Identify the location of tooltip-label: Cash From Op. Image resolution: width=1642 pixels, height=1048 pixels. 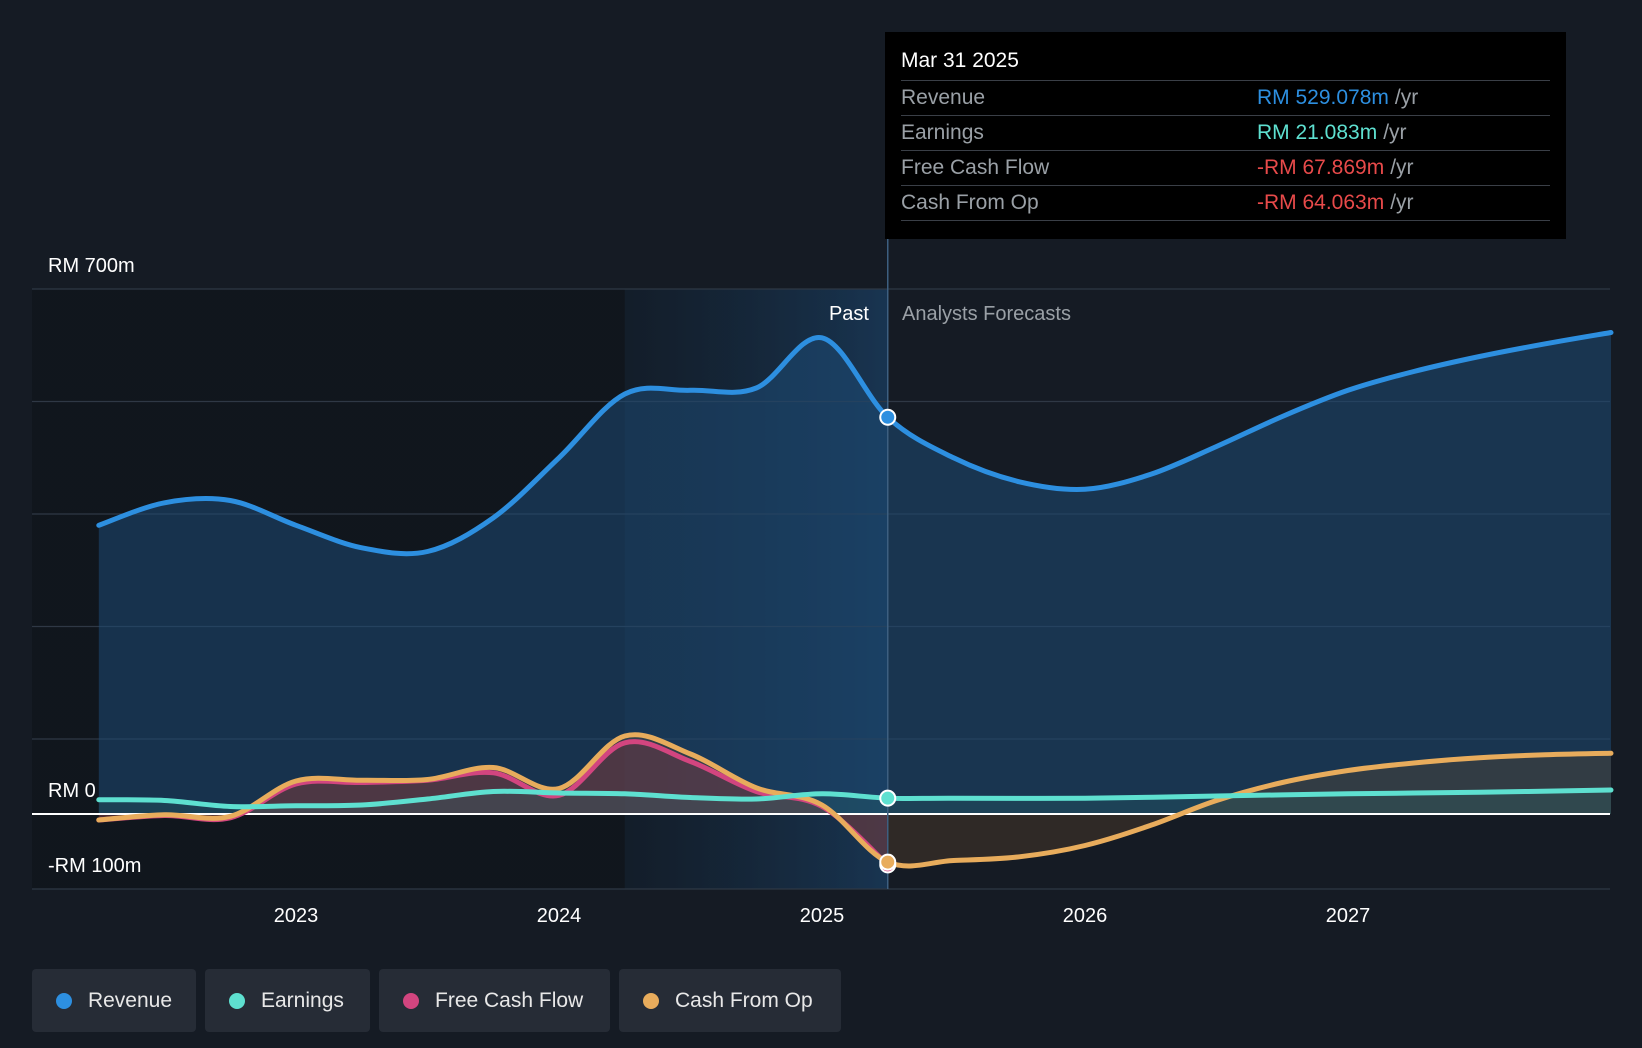
(970, 202).